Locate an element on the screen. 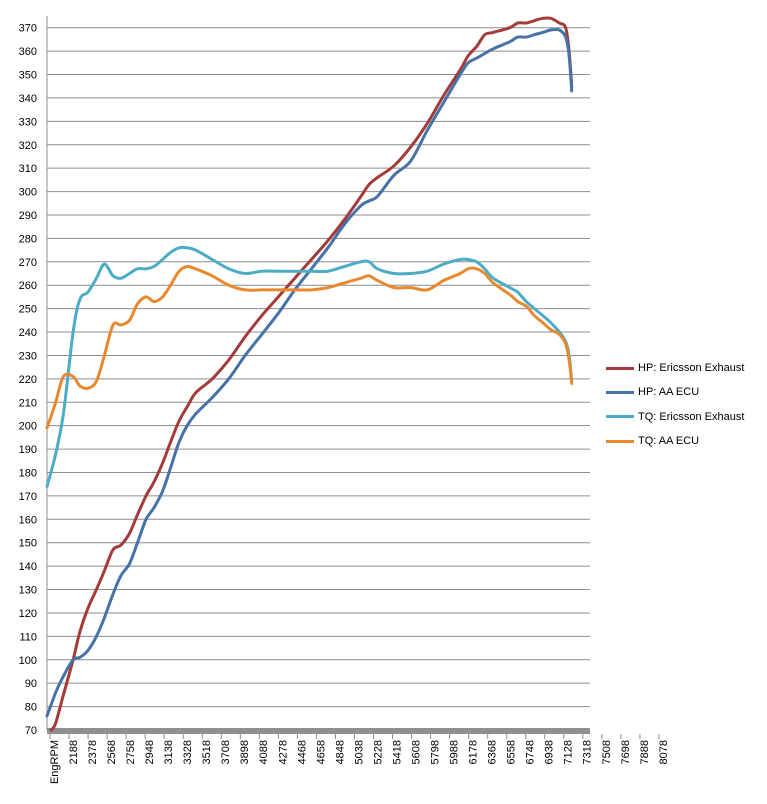  y-tick-label: 200 is located at coordinates (28, 427).